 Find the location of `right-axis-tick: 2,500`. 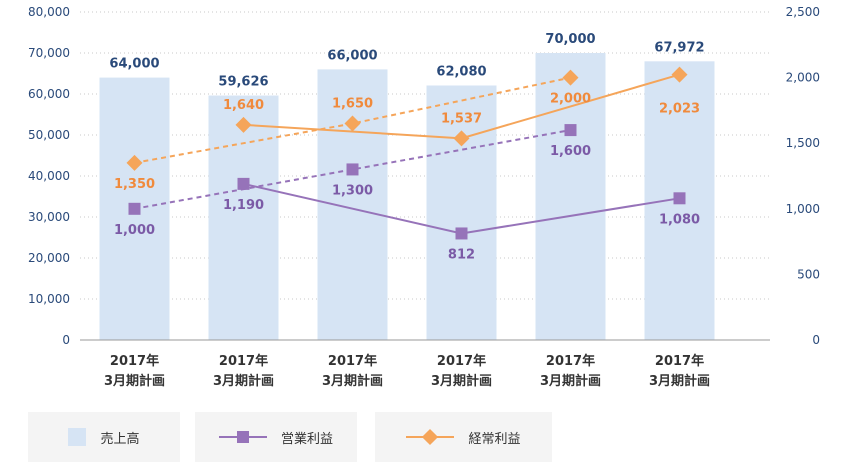

right-axis-tick: 2,500 is located at coordinates (803, 12).